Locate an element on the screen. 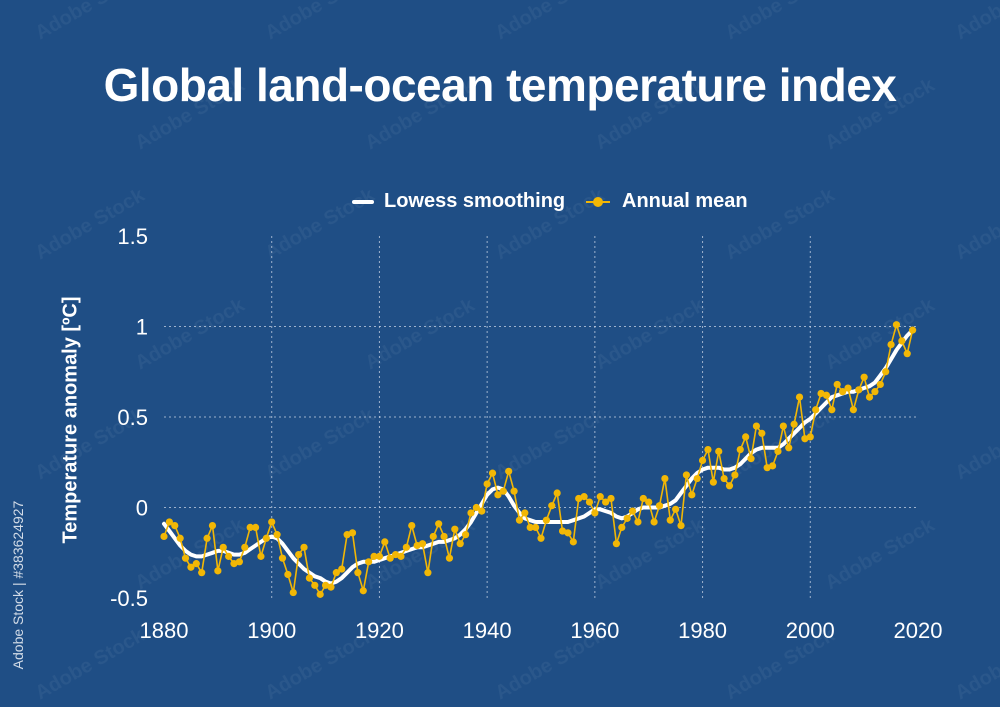 The width and height of the screenshot is (1000, 707). x-tick-label: 1900 is located at coordinates (271, 630).